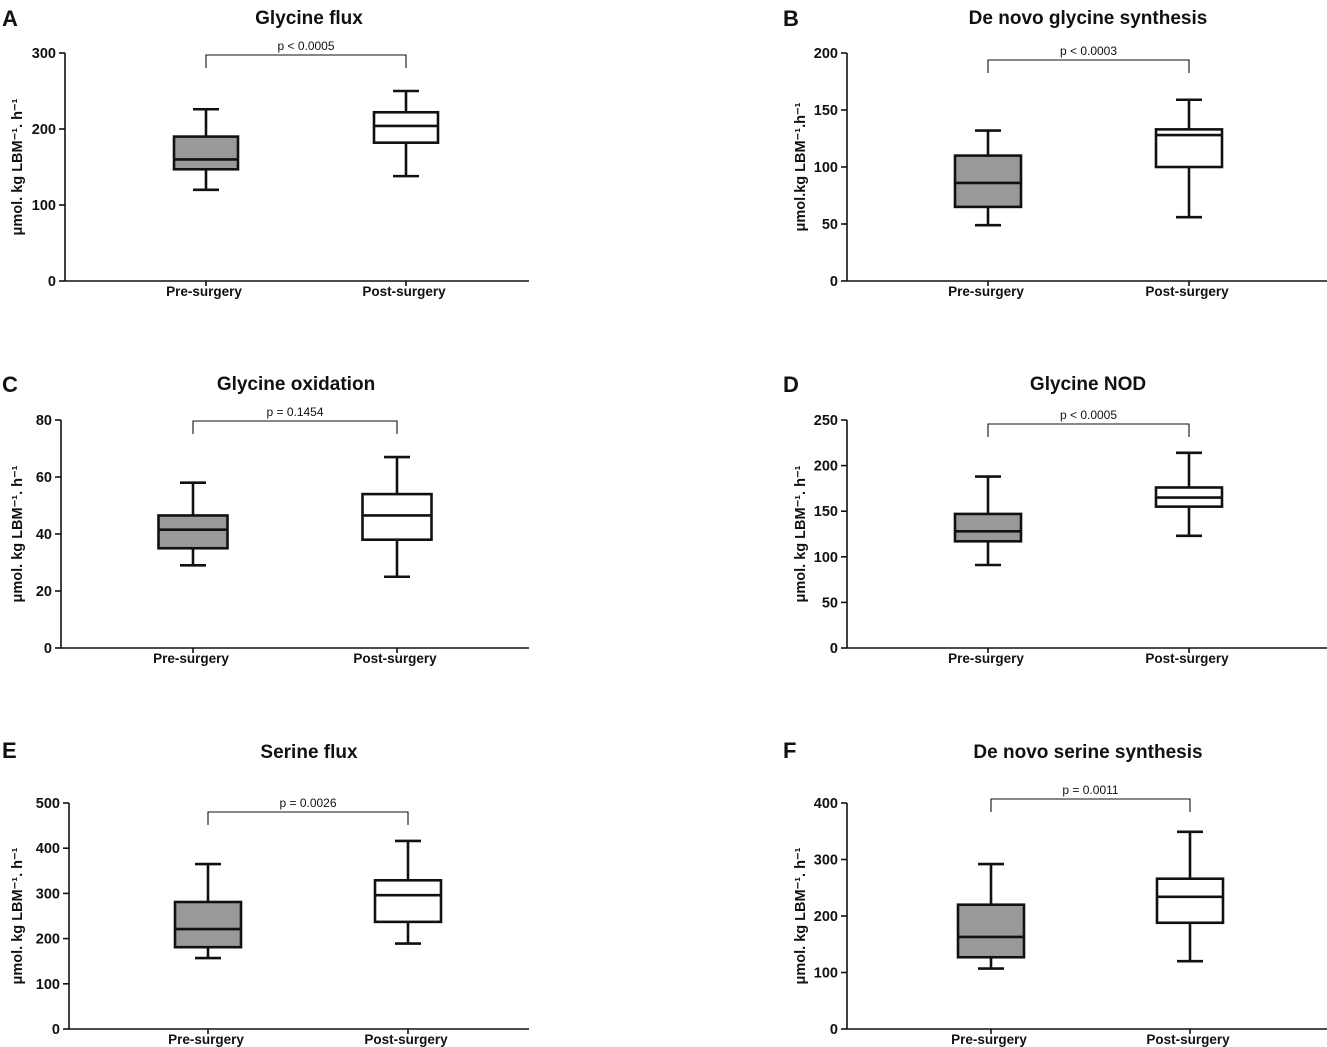 This screenshot has width=1327, height=1047. I want to click on chart-title: Glycine NOD, so click(1088, 384).